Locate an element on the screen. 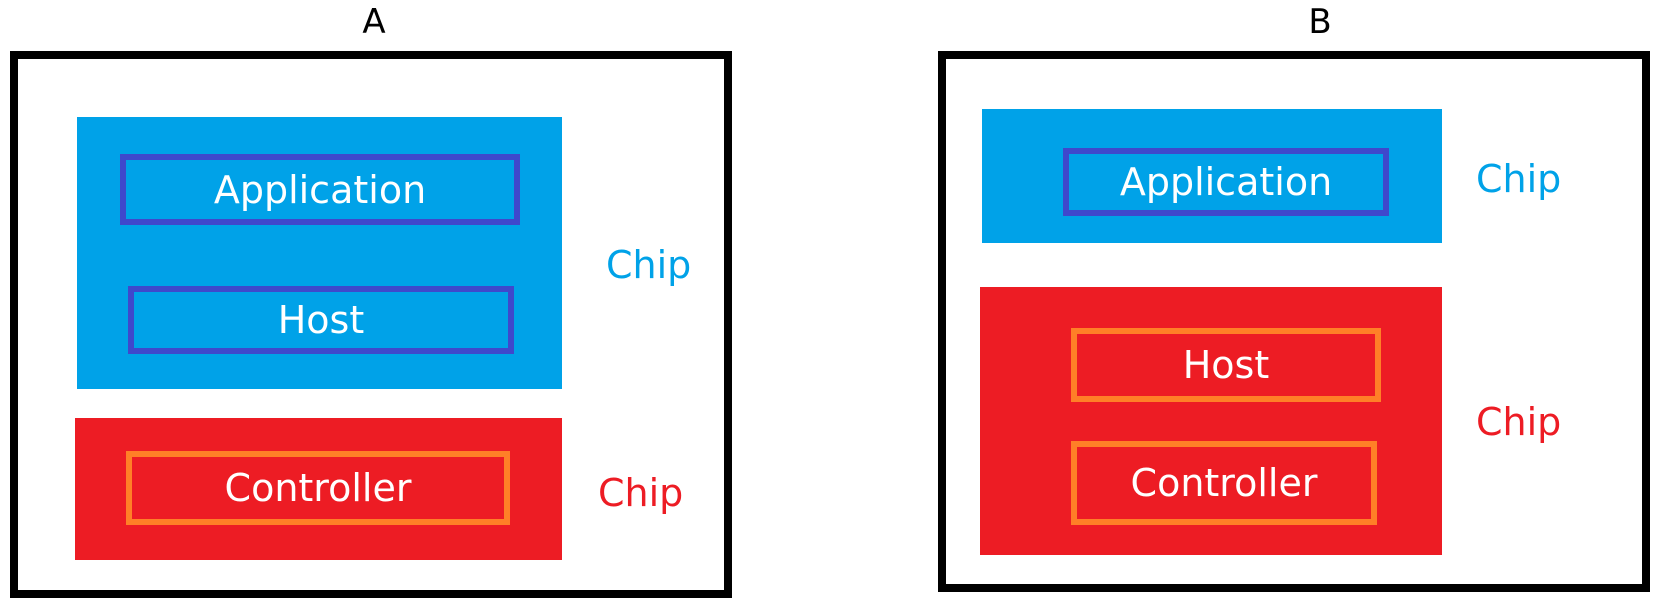 This screenshot has width=1654, height=602. diagram-a-controller-label: Controller is located at coordinates (318, 488).